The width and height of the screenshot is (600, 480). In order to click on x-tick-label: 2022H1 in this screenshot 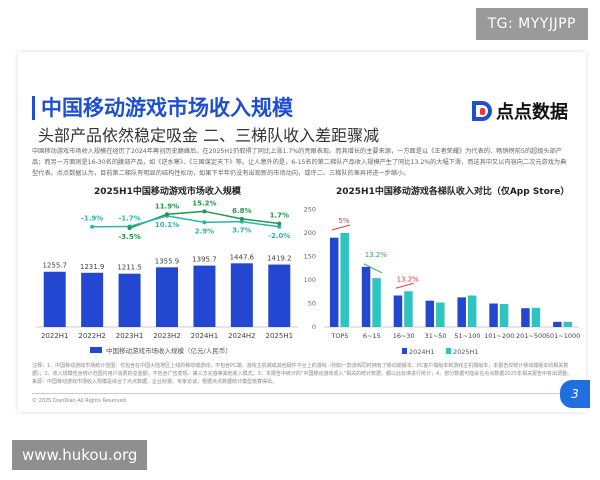, I will do `click(55, 336)`.